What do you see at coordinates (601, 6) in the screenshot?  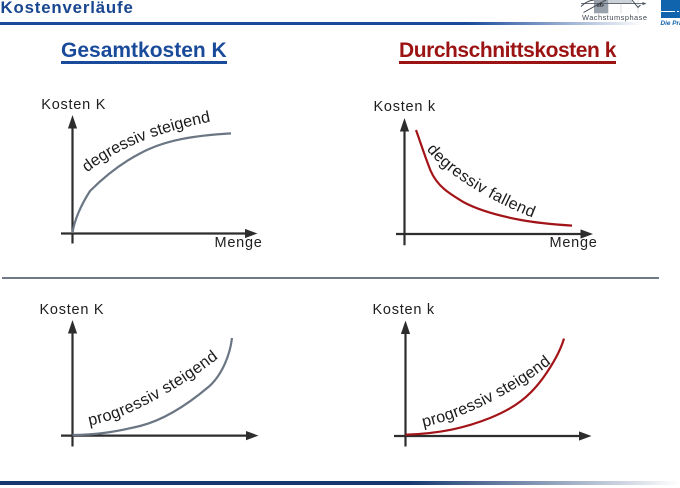 I see `svg-text: BEP` at bounding box center [601, 6].